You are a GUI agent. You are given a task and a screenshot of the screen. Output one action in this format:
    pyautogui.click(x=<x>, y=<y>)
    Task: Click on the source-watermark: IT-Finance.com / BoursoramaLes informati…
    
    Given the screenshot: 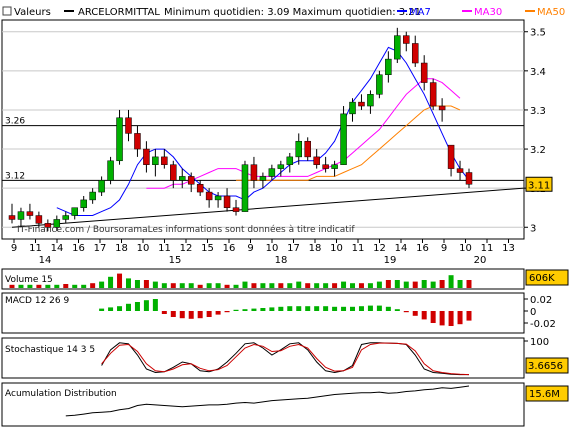 What is the action you would take?
    pyautogui.click(x=186, y=229)
    